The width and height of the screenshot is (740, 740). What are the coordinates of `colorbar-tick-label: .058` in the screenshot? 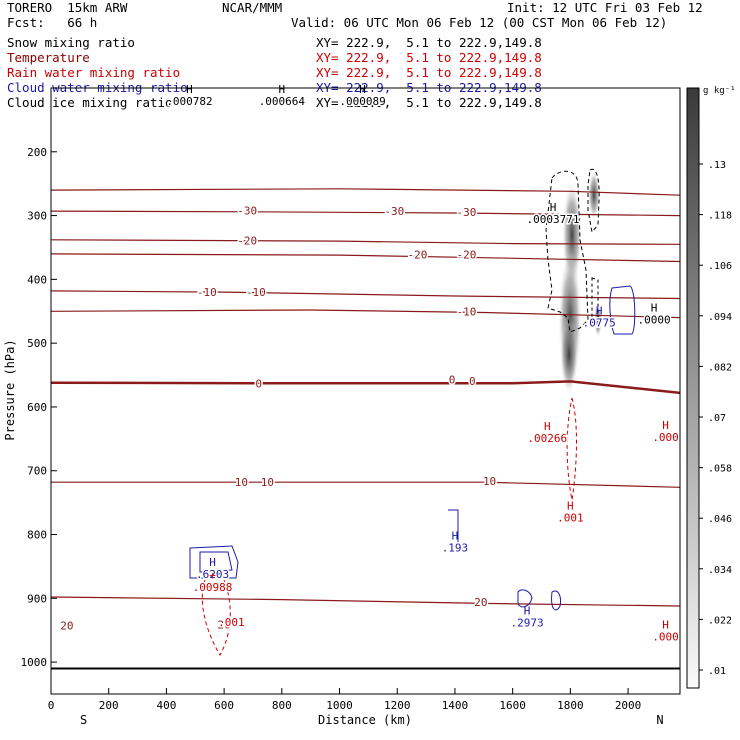 It's located at (720, 469).